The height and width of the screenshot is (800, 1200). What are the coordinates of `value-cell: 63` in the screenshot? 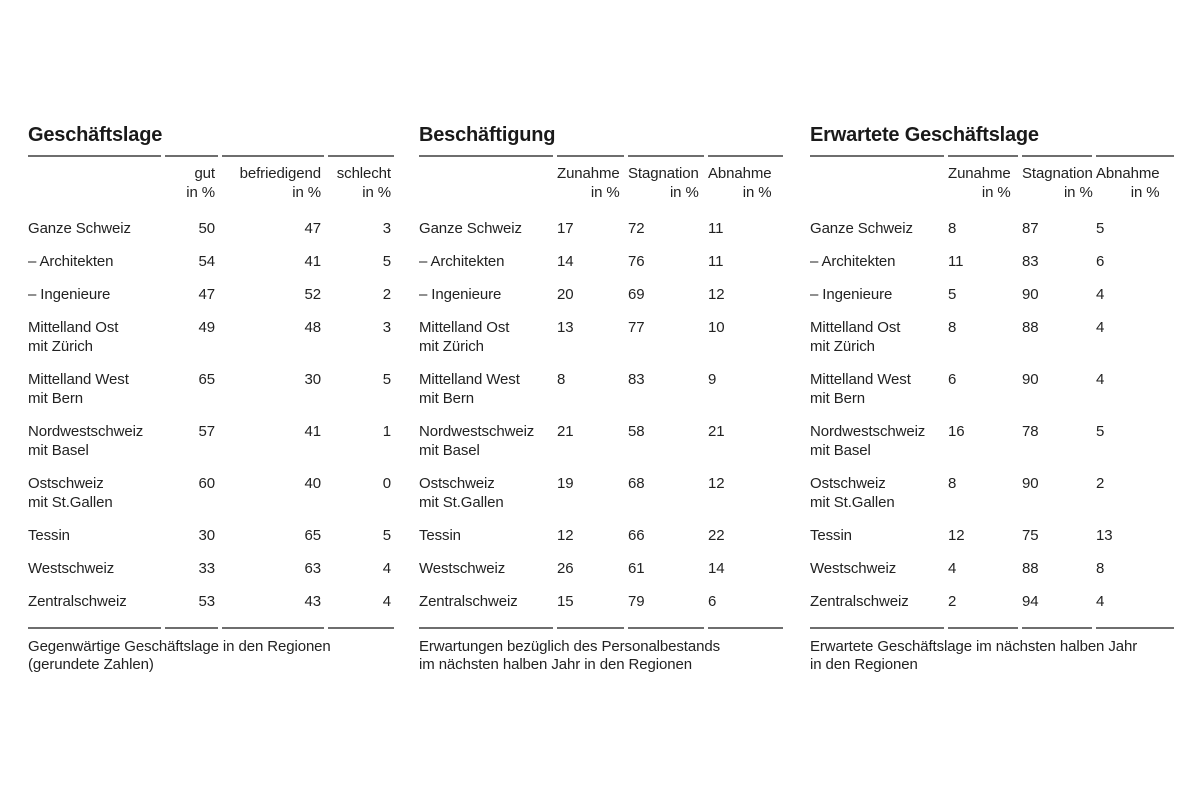 It's located at (313, 568).